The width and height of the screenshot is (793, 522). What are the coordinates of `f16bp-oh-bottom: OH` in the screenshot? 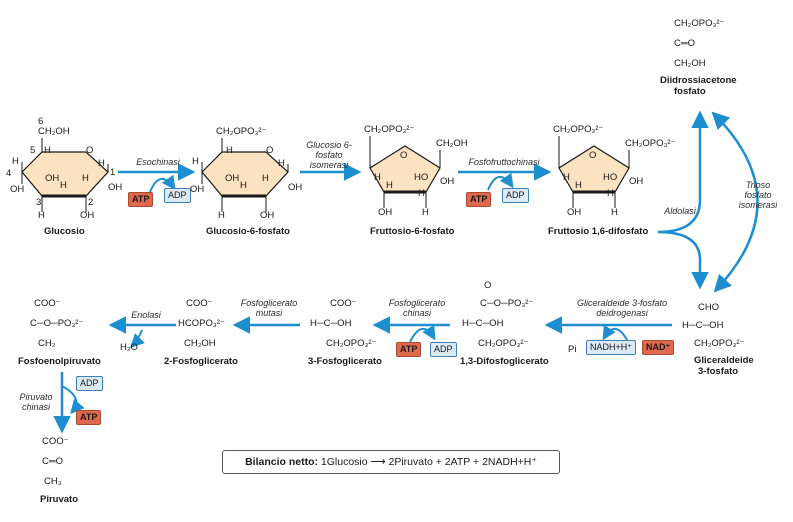 It's located at (574, 212).